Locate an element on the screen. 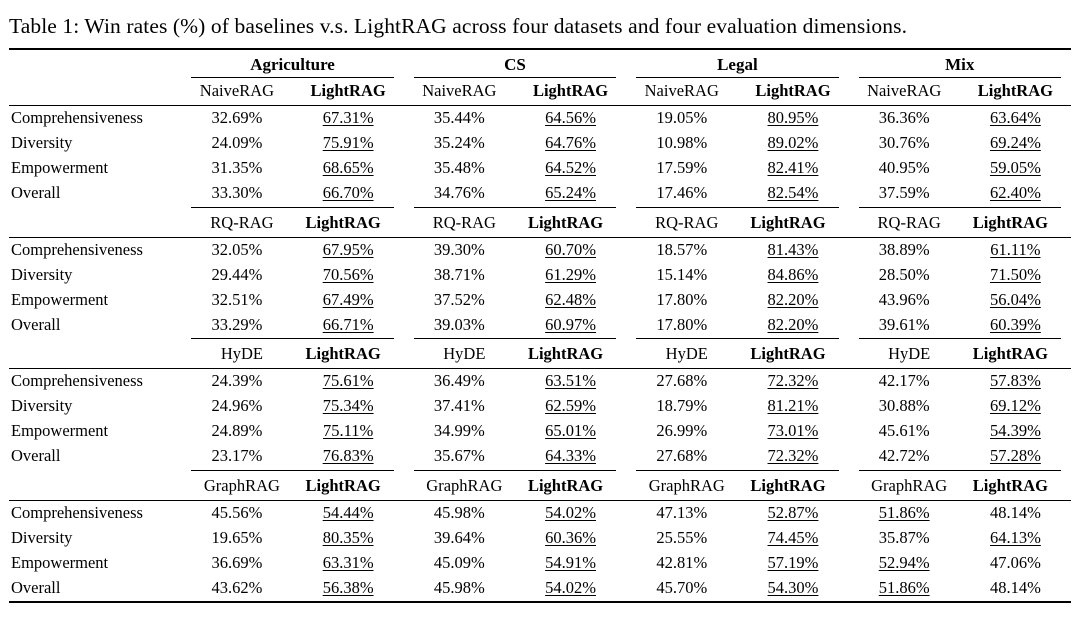 Image resolution: width=1080 pixels, height=622 pixels. lightrag-value: 61.11% is located at coordinates (1015, 249).